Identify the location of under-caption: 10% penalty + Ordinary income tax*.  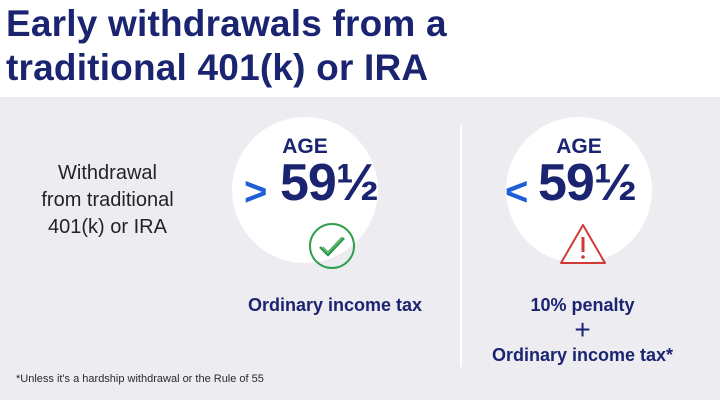
(582, 330).